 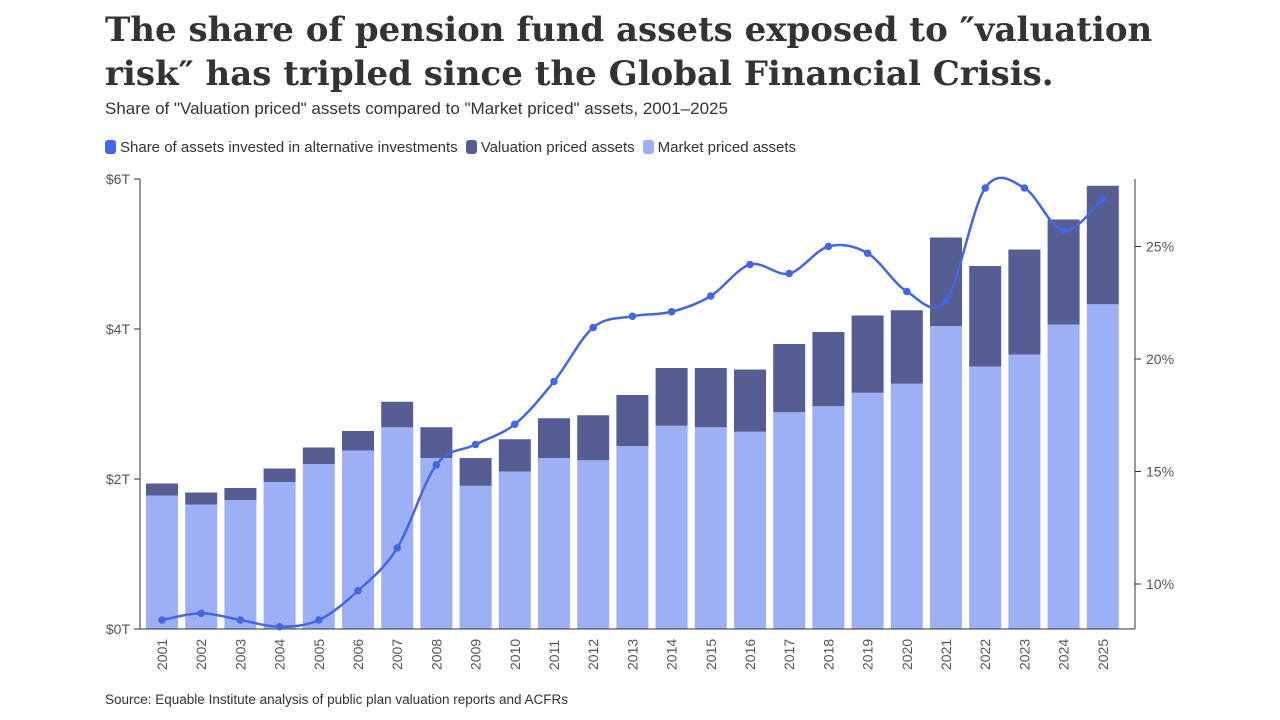 I want to click on bar-valuation-2025, so click(x=1102, y=245).